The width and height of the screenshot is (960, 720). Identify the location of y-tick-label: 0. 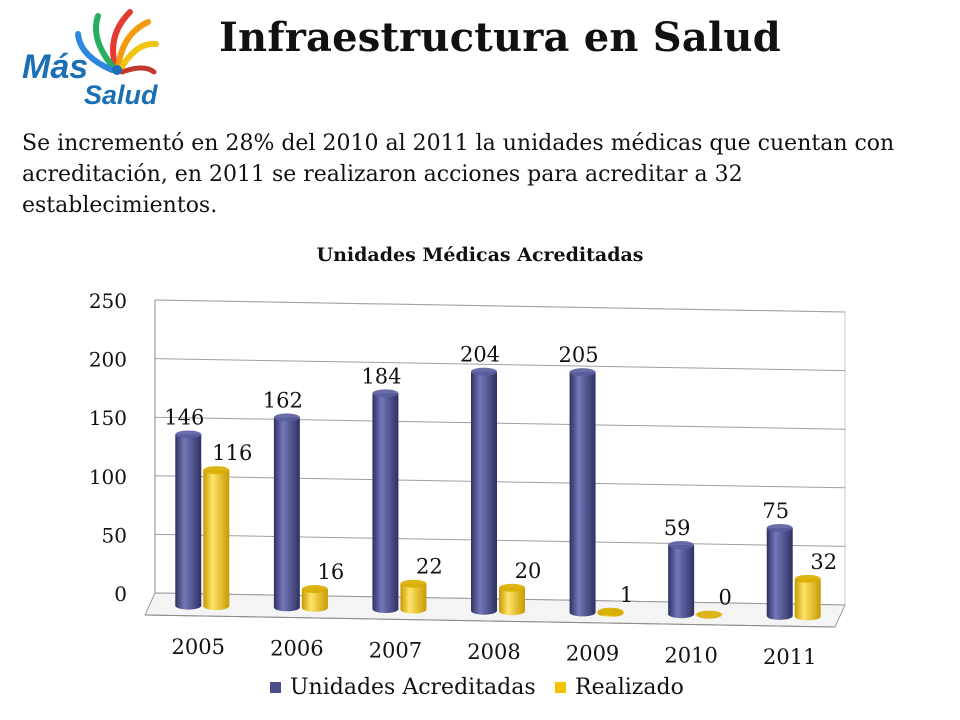
(120, 594).